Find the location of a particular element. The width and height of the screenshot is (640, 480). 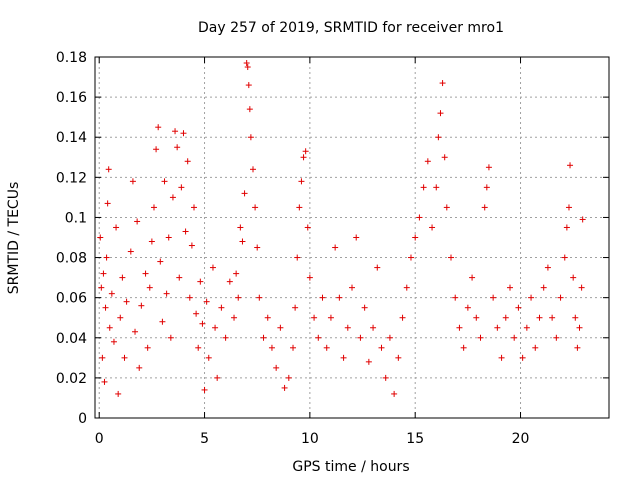

y-tick-label: 0.18 is located at coordinates (71, 58).